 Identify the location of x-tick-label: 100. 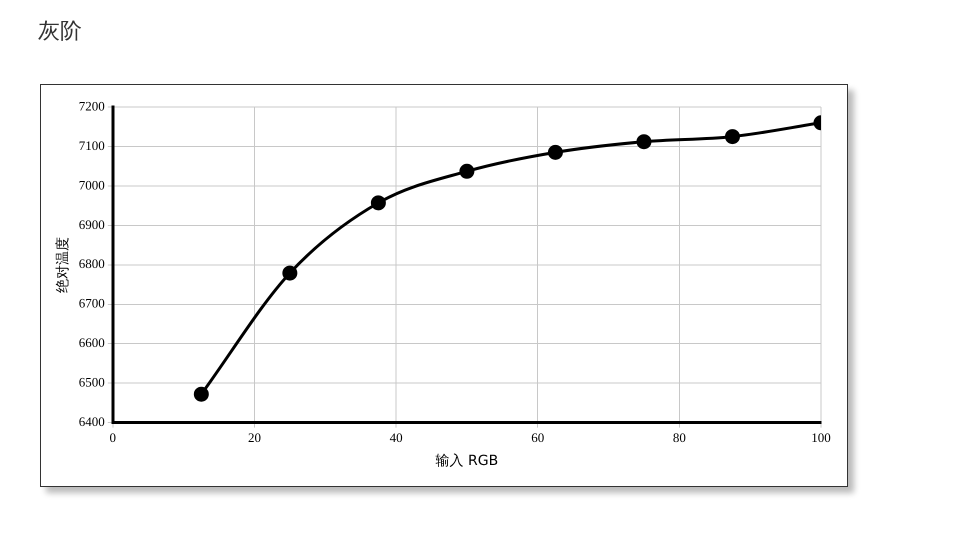
(821, 437).